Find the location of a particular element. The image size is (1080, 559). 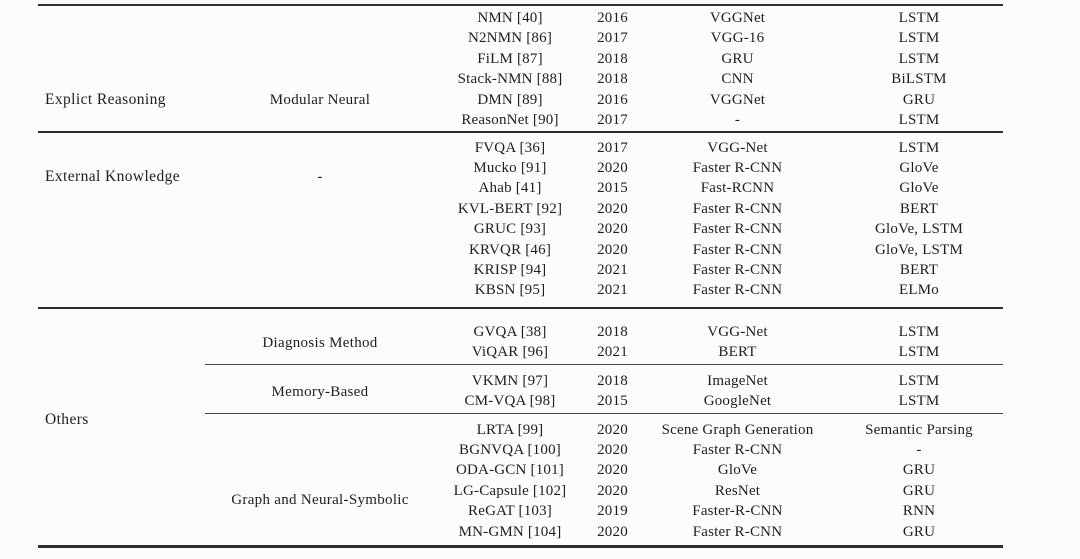

table-row: ReGAT [103] 2019 Faster-R-CNN RNN is located at coordinates (719, 512).